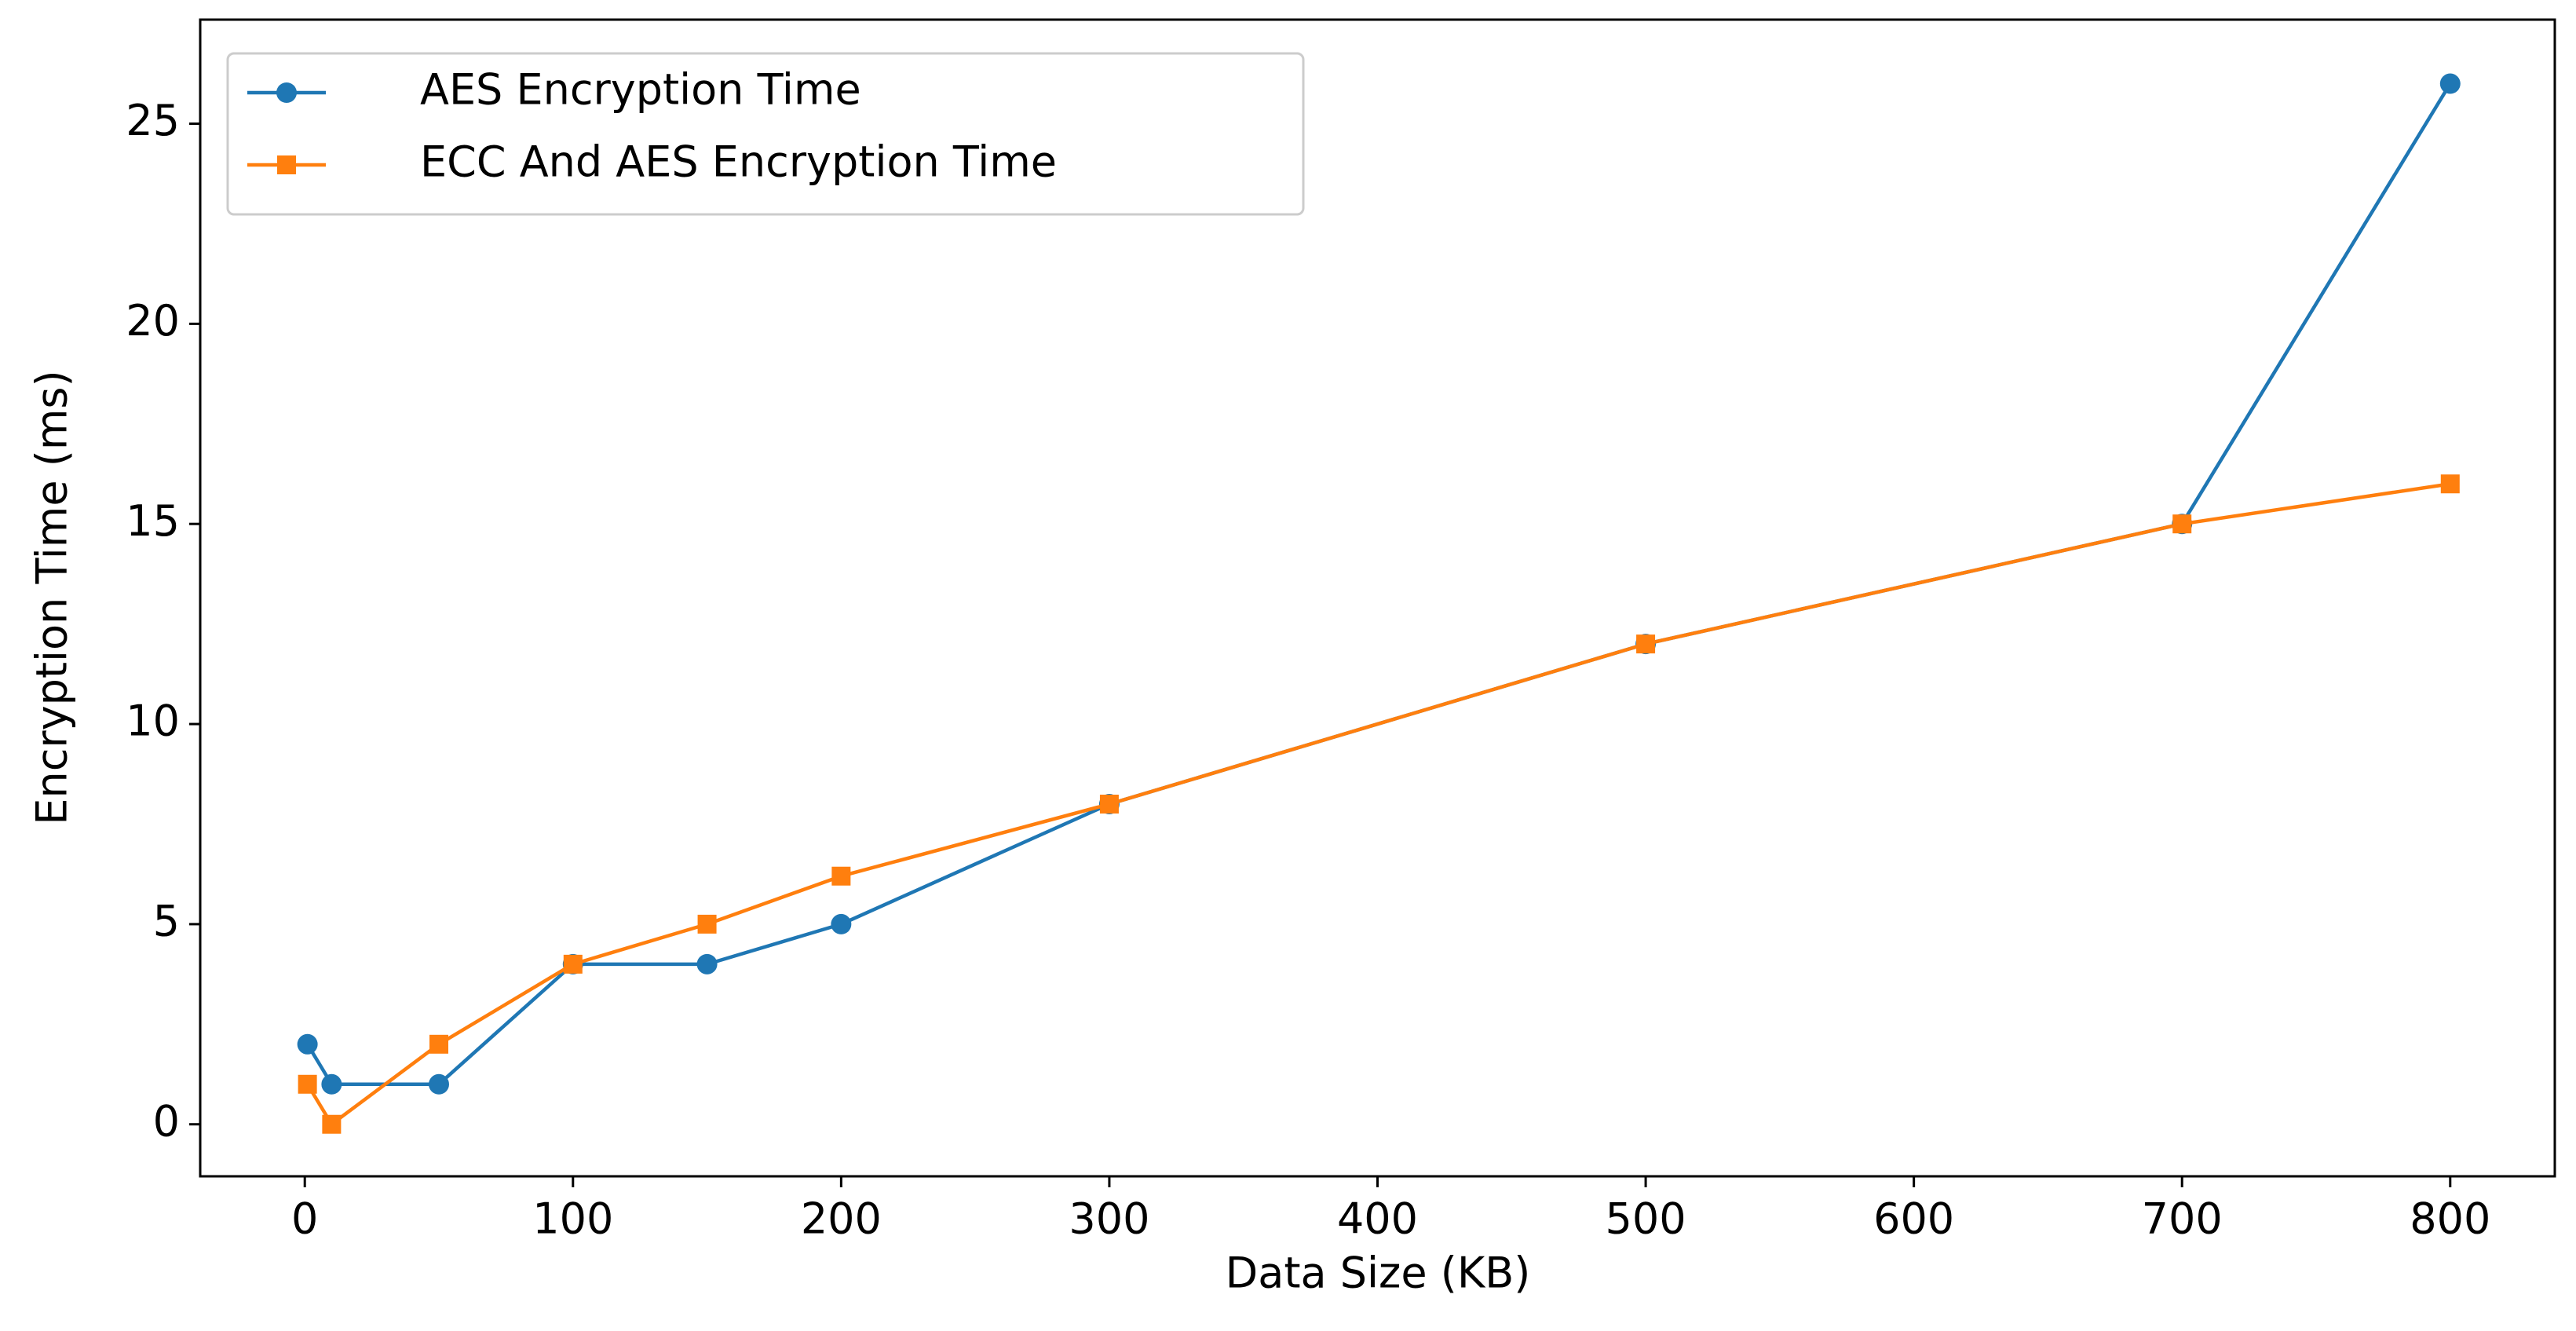 Image resolution: width=2576 pixels, height=1331 pixels. What do you see at coordinates (166, 1121) in the screenshot?
I see `y-tick-label: 0` at bounding box center [166, 1121].